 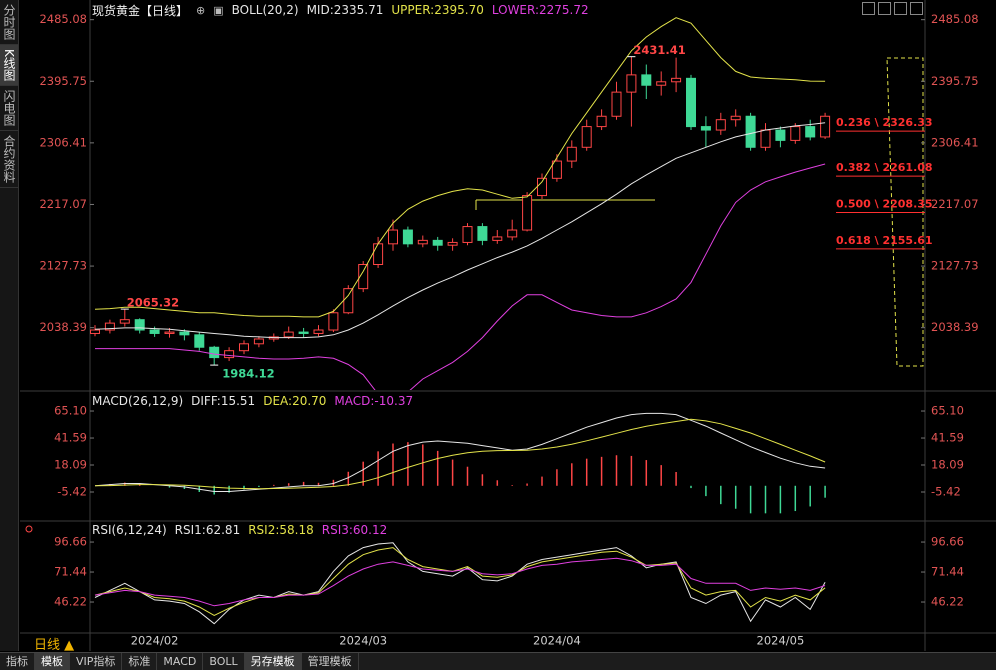 What do you see at coordinates (330, 661) in the screenshot?
I see `toolbar-tab: 管理模板` at bounding box center [330, 661].